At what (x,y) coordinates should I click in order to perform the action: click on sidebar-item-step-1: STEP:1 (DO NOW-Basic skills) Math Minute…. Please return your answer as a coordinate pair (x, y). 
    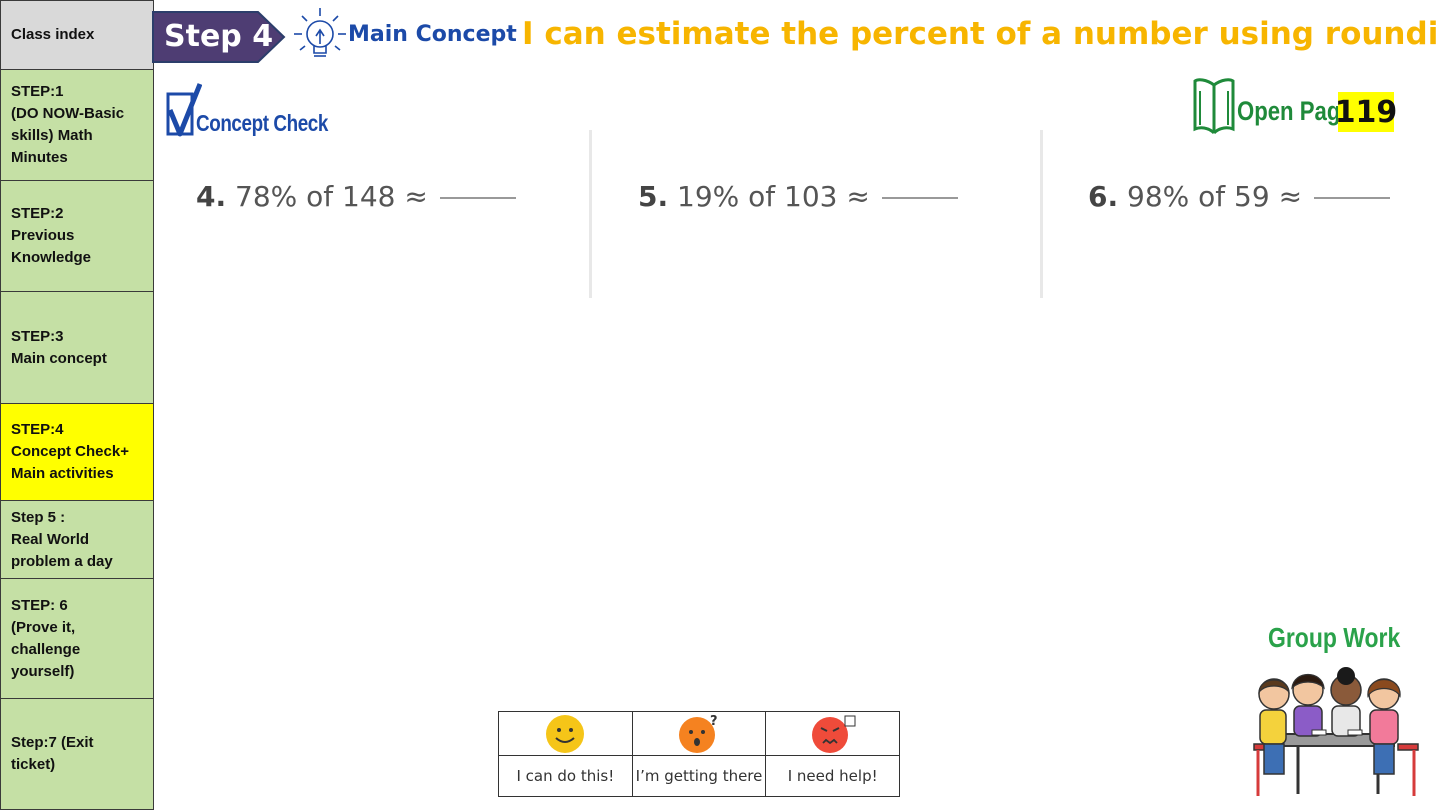
    Looking at the image, I should click on (77, 125).